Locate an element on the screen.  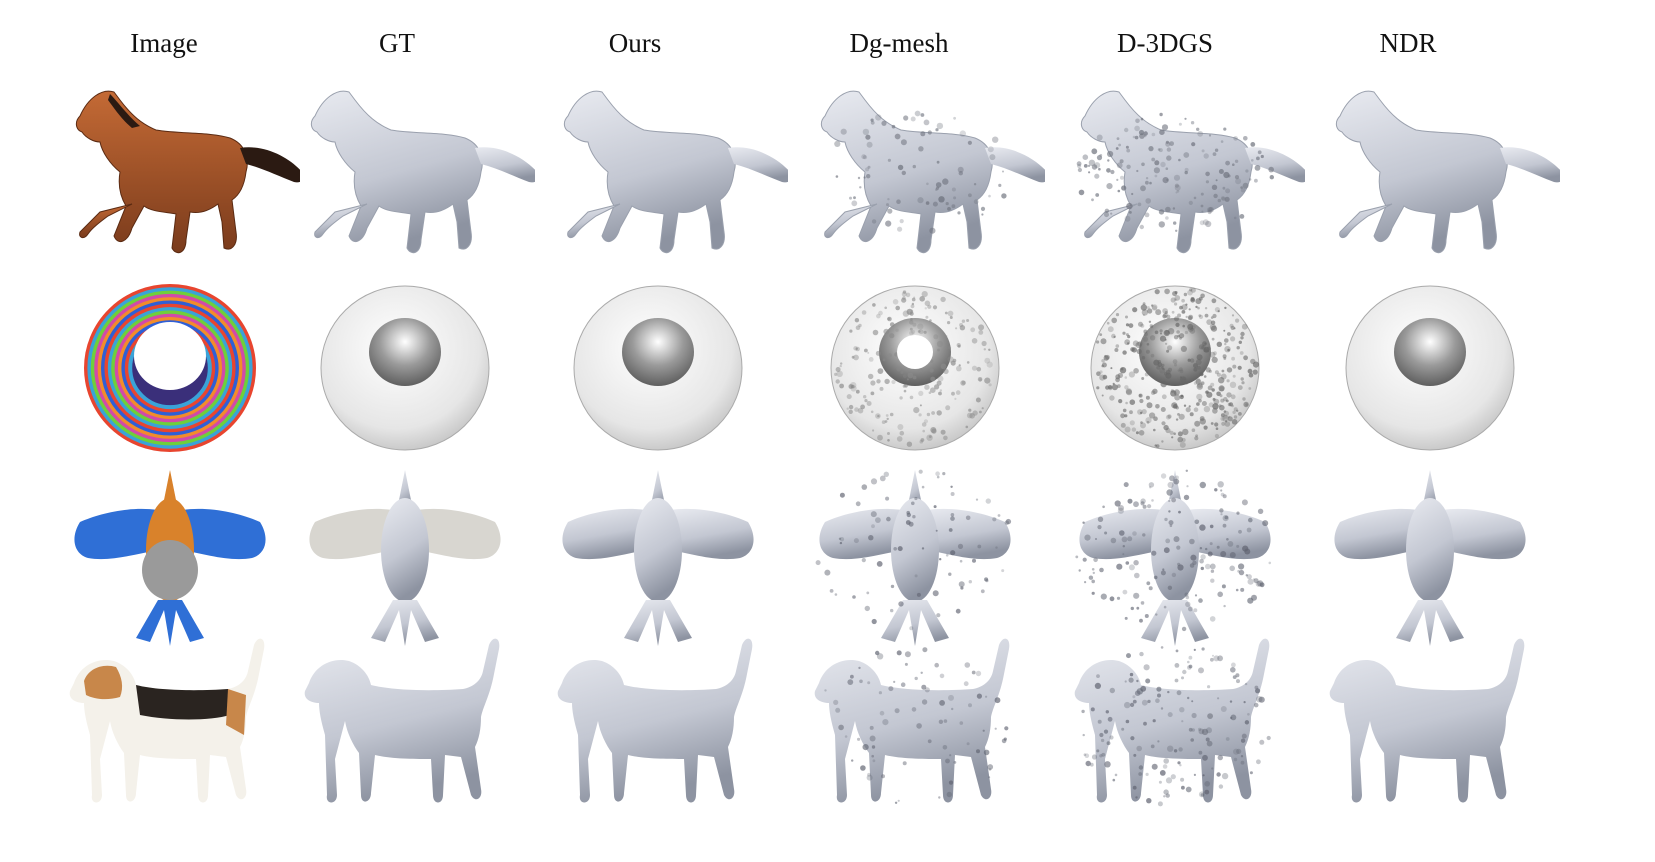
figure-cell-horse-image is located at coordinates (170, 172).